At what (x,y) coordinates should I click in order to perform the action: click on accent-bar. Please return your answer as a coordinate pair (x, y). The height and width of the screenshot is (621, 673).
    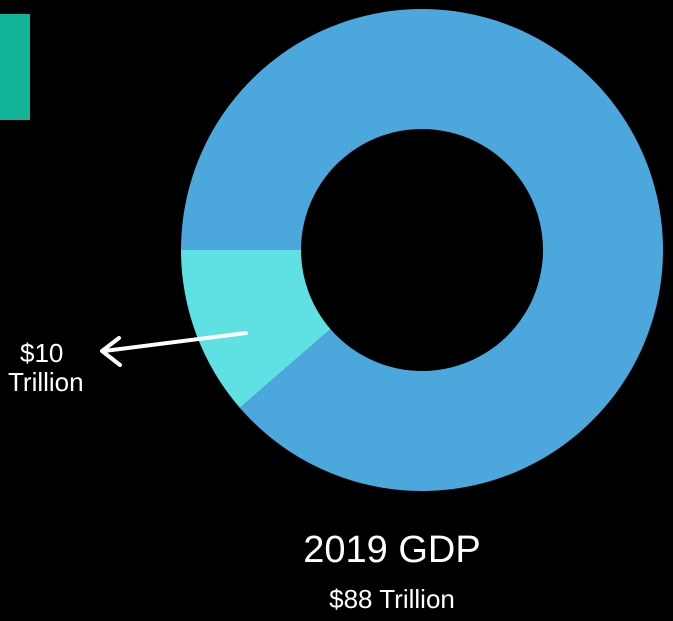
    Looking at the image, I should click on (15, 67).